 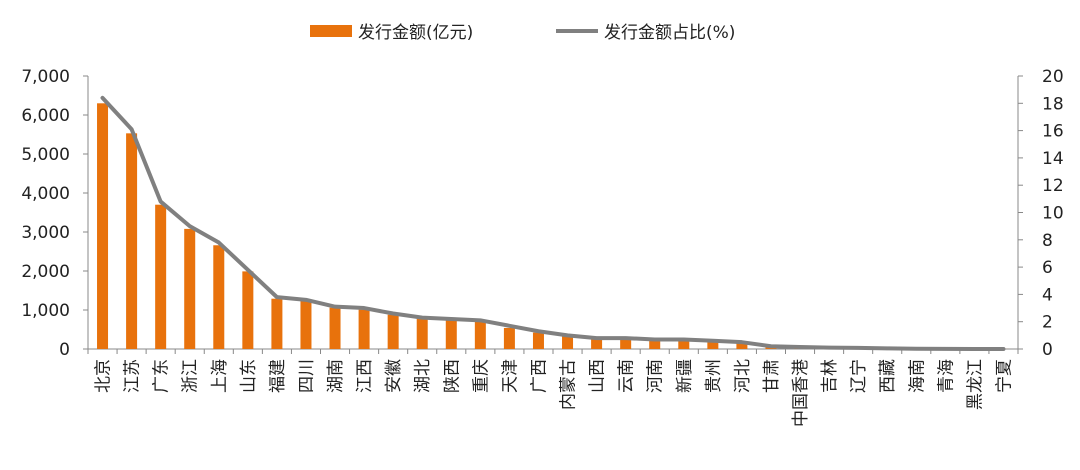 What do you see at coordinates (626, 344) in the screenshot?
I see `bar-云南` at bounding box center [626, 344].